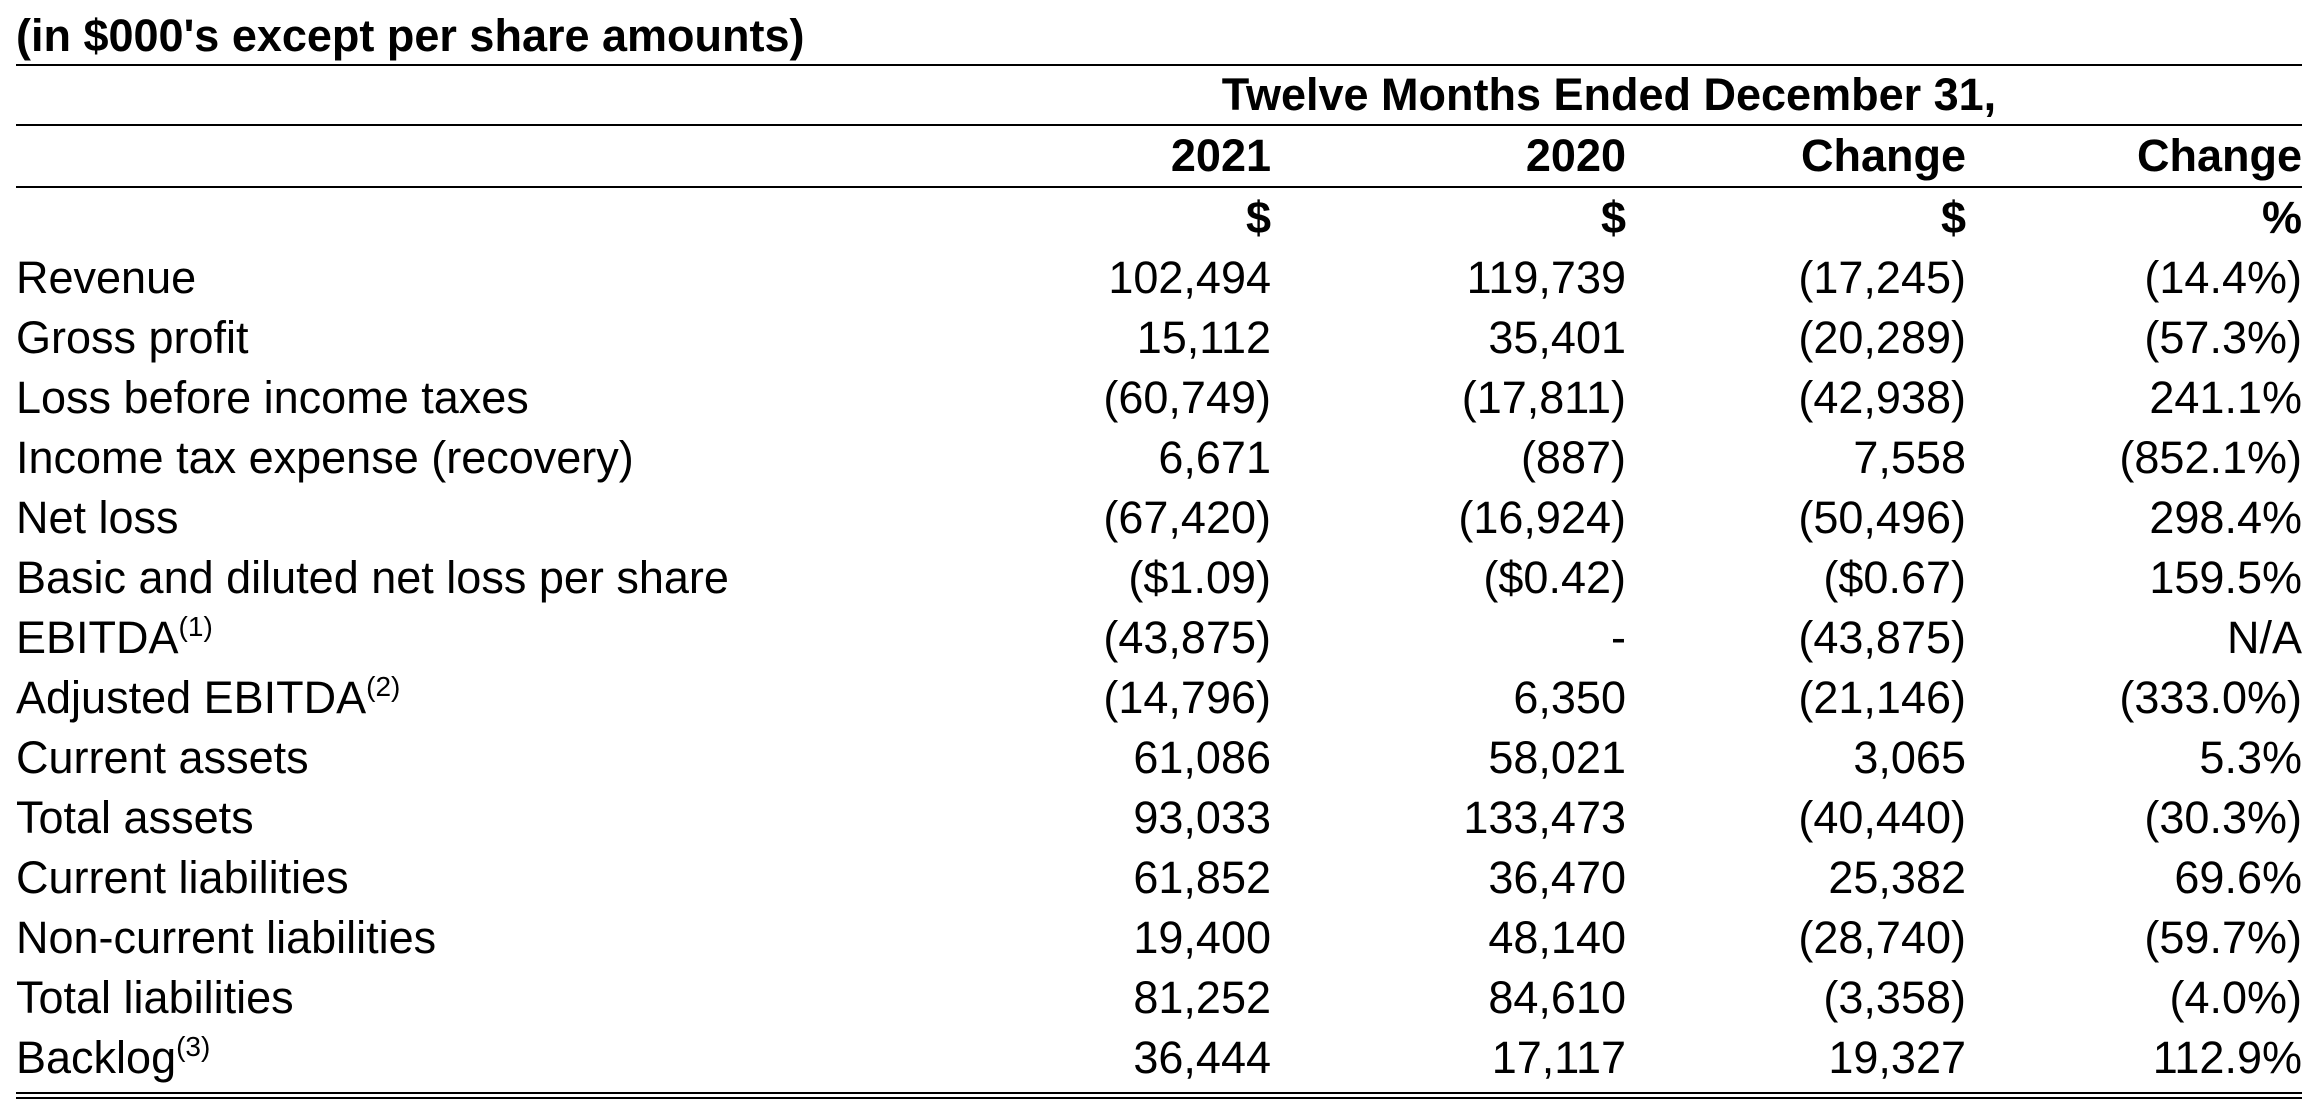 The width and height of the screenshot is (2318, 1120). Describe the element at coordinates (1613, 217) in the screenshot. I see `unit-2020: $` at that location.